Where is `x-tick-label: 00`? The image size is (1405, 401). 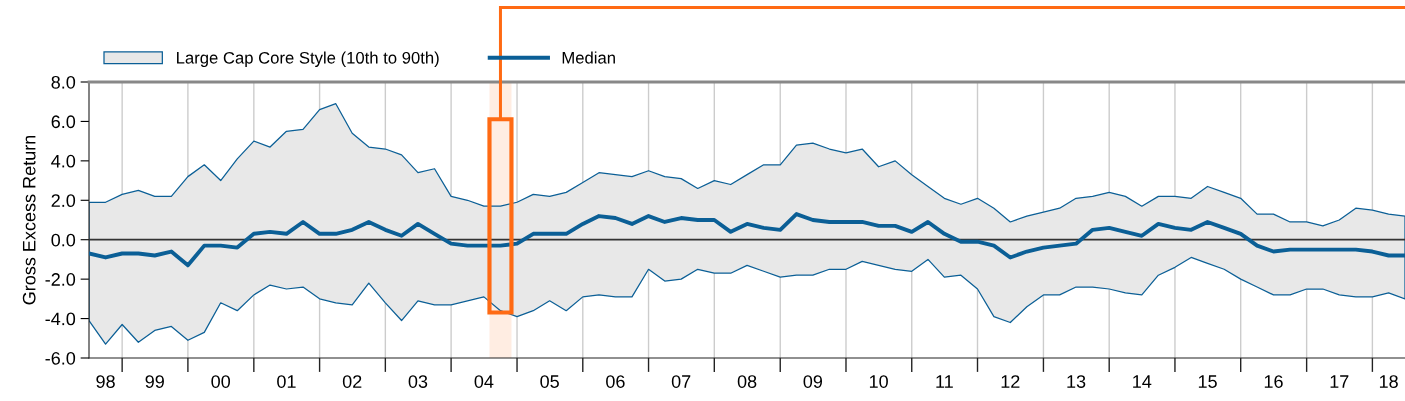 x-tick-label: 00 is located at coordinates (221, 381).